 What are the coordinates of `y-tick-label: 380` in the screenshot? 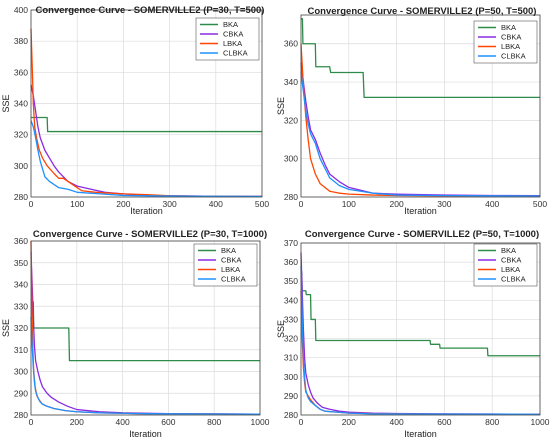 It's located at (21, 41).